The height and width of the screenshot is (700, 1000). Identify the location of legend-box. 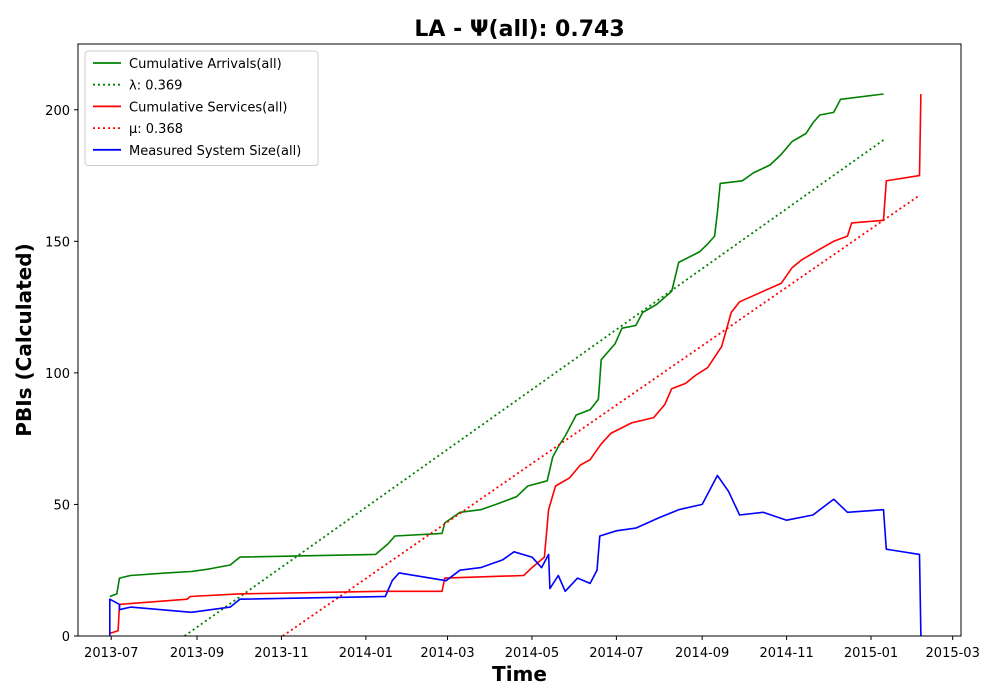
(201, 108).